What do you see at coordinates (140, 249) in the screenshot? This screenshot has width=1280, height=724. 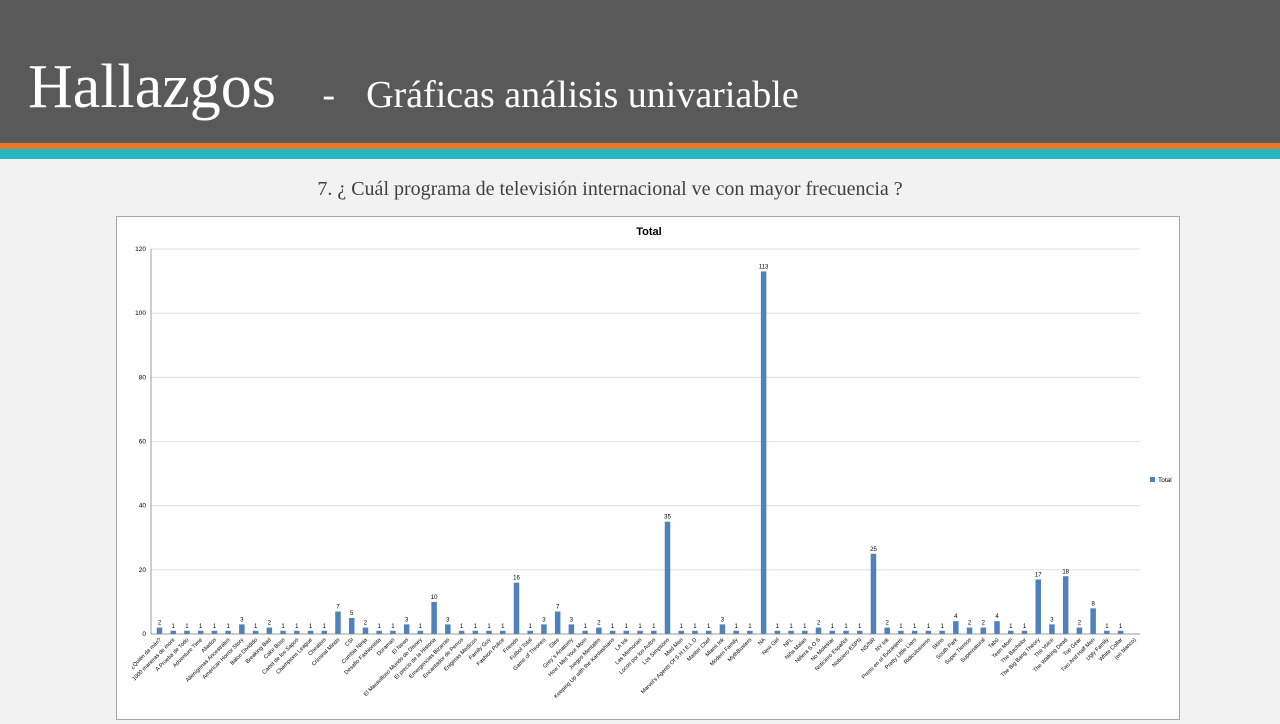 I see `y-tick-label: 120` at bounding box center [140, 249].